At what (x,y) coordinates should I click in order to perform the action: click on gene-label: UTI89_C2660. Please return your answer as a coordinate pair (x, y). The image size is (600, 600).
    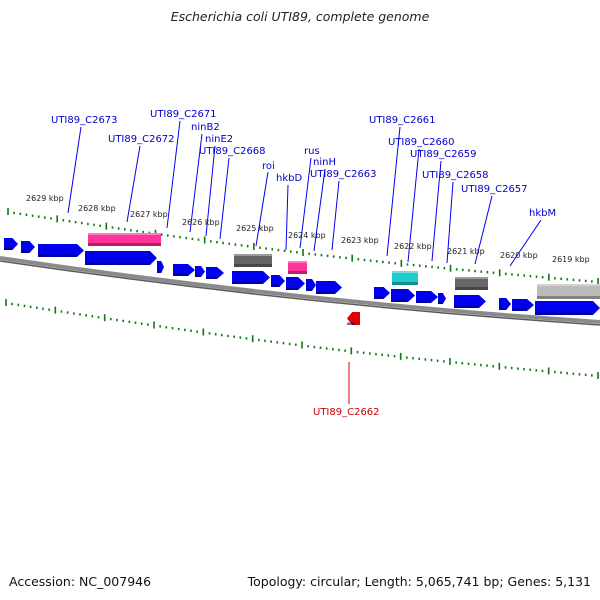
    Looking at the image, I should click on (421, 142).